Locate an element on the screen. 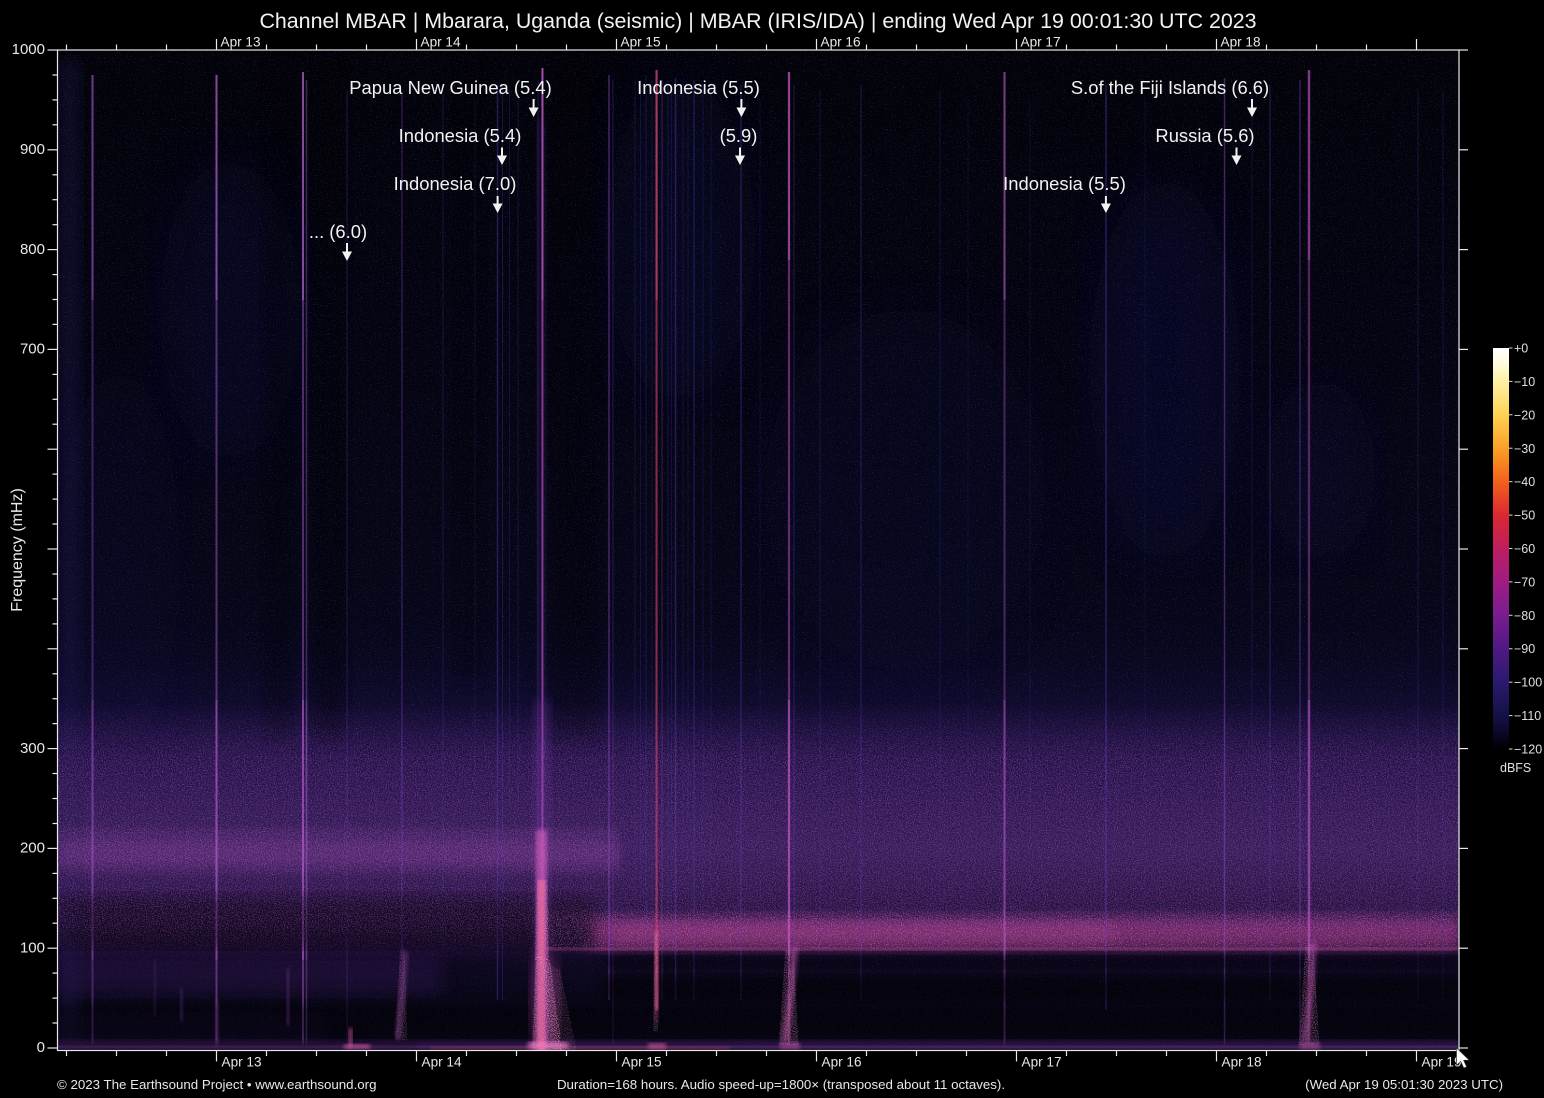  svg-text: Russia (5.6) is located at coordinates (1204, 135).